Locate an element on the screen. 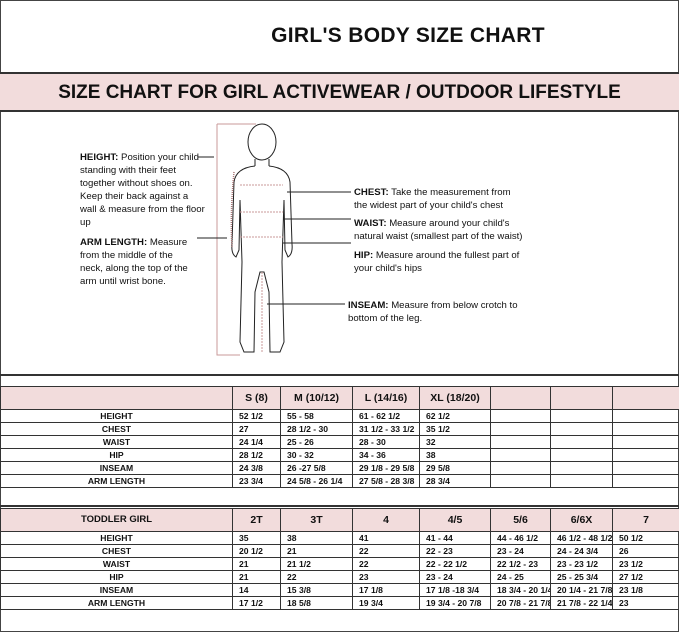 This screenshot has width=679, height=632. table-row: HIP 28 1/2 30 - 32 34 - 36 38 is located at coordinates (339, 455).